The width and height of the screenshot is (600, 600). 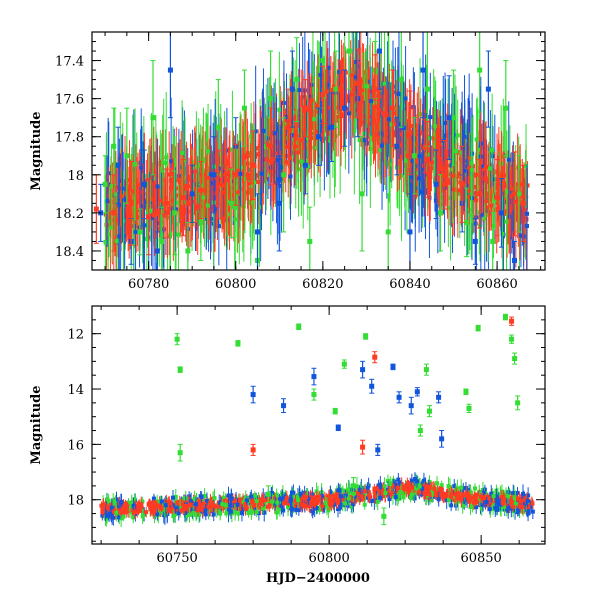 What do you see at coordinates (69, 214) in the screenshot?
I see `y-tick-label: 18.2` at bounding box center [69, 214].